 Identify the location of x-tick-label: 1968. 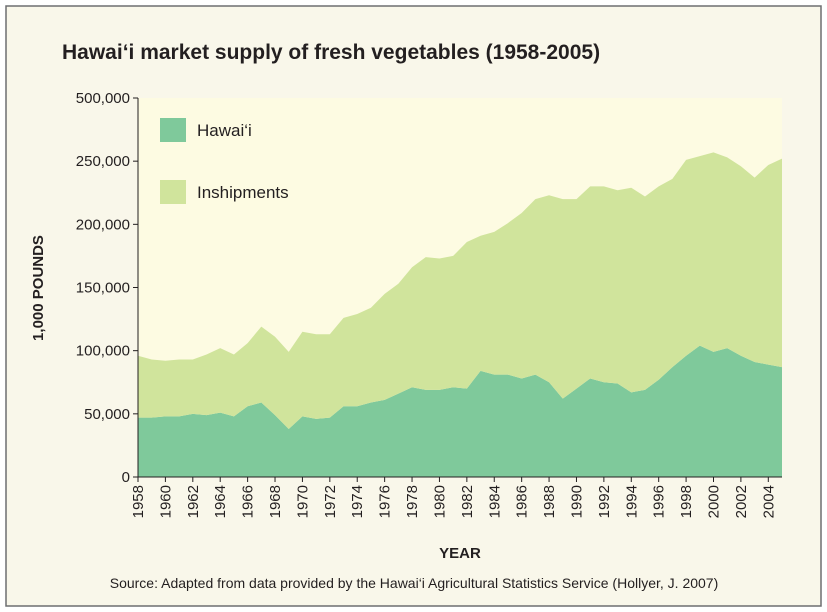
(275, 501).